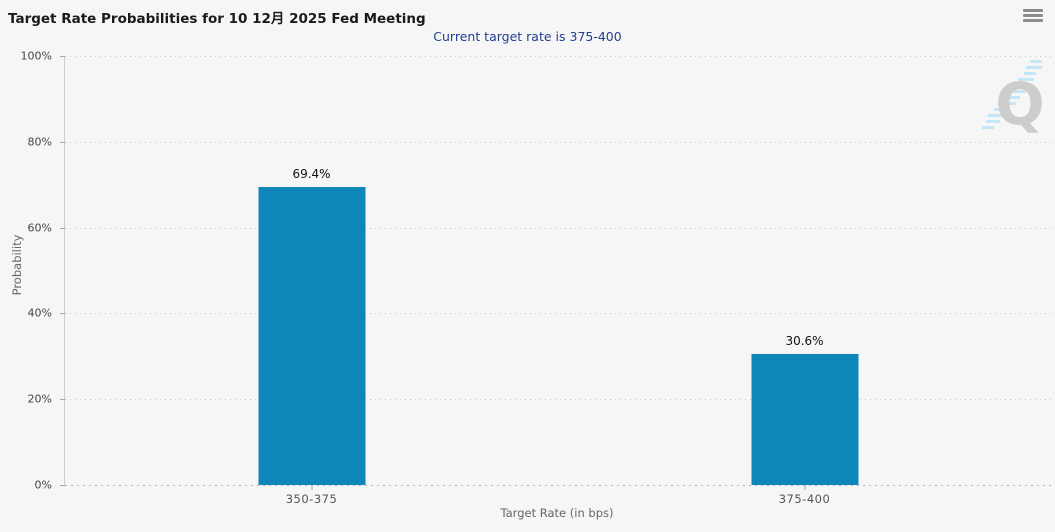 The image size is (1055, 532). I want to click on y-tick-label: 80%, so click(39, 142).